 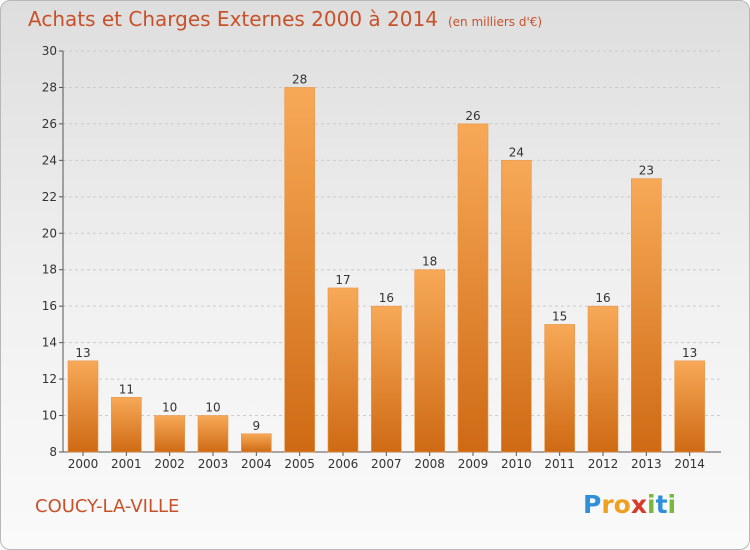 What do you see at coordinates (49, 124) in the screenshot?
I see `y-tick-label: 26` at bounding box center [49, 124].